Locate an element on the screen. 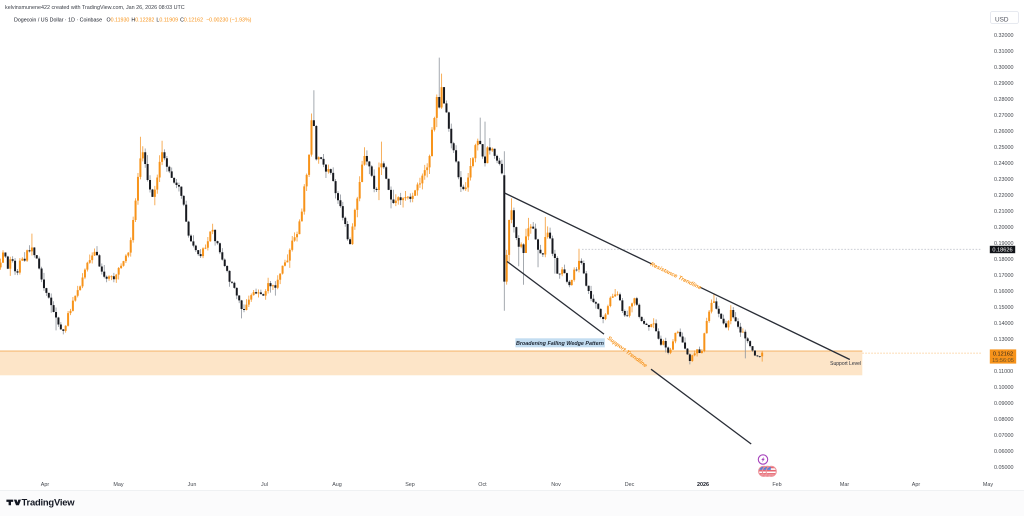 This screenshot has width=1024, height=516. svg-text: 0.15000 is located at coordinates (1004, 308).